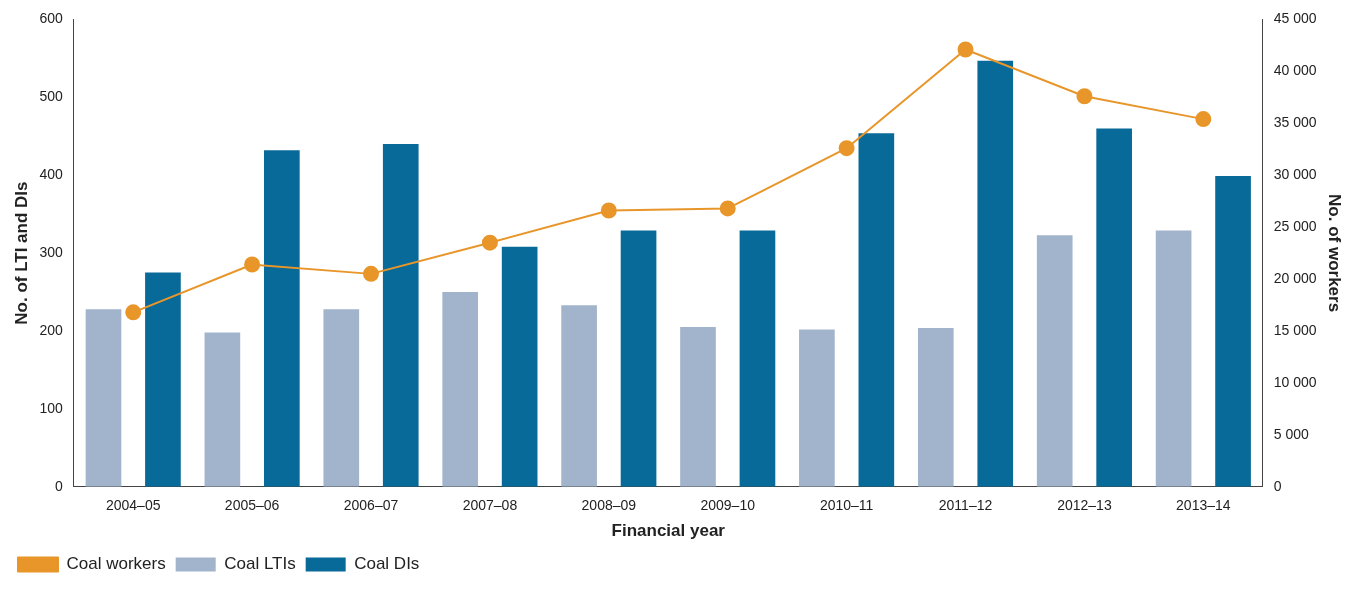  What do you see at coordinates (252, 505) in the screenshot?
I see `x-tick-label: 2005–06` at bounding box center [252, 505].